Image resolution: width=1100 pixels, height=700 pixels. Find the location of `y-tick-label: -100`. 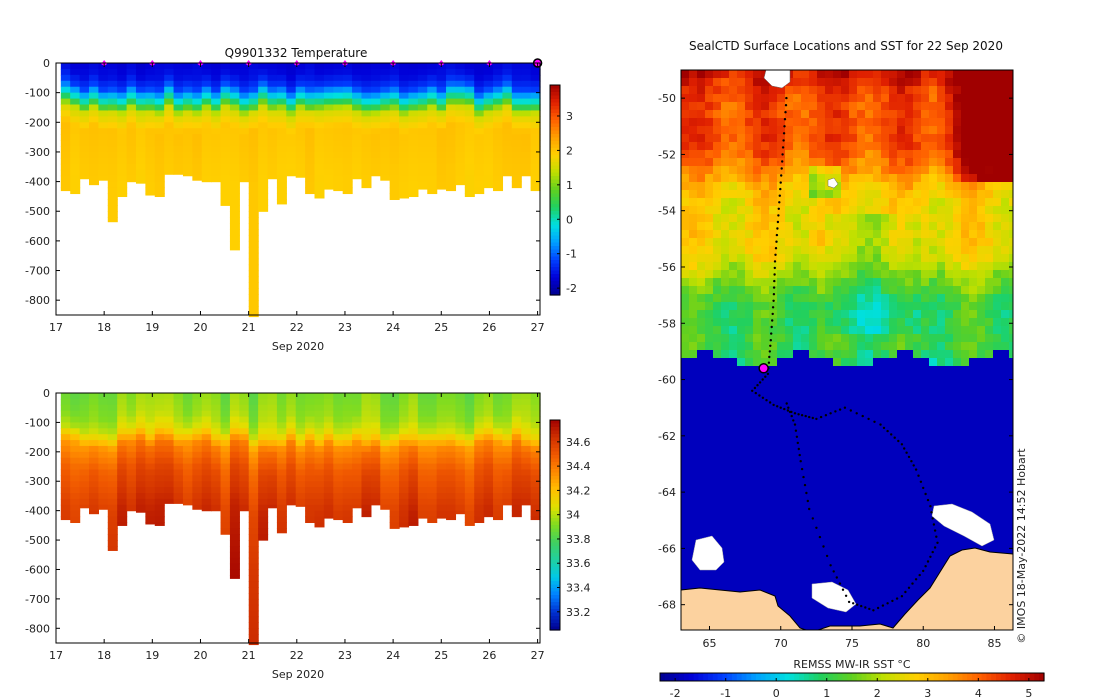

y-tick-label: -100 is located at coordinates (37, 93).